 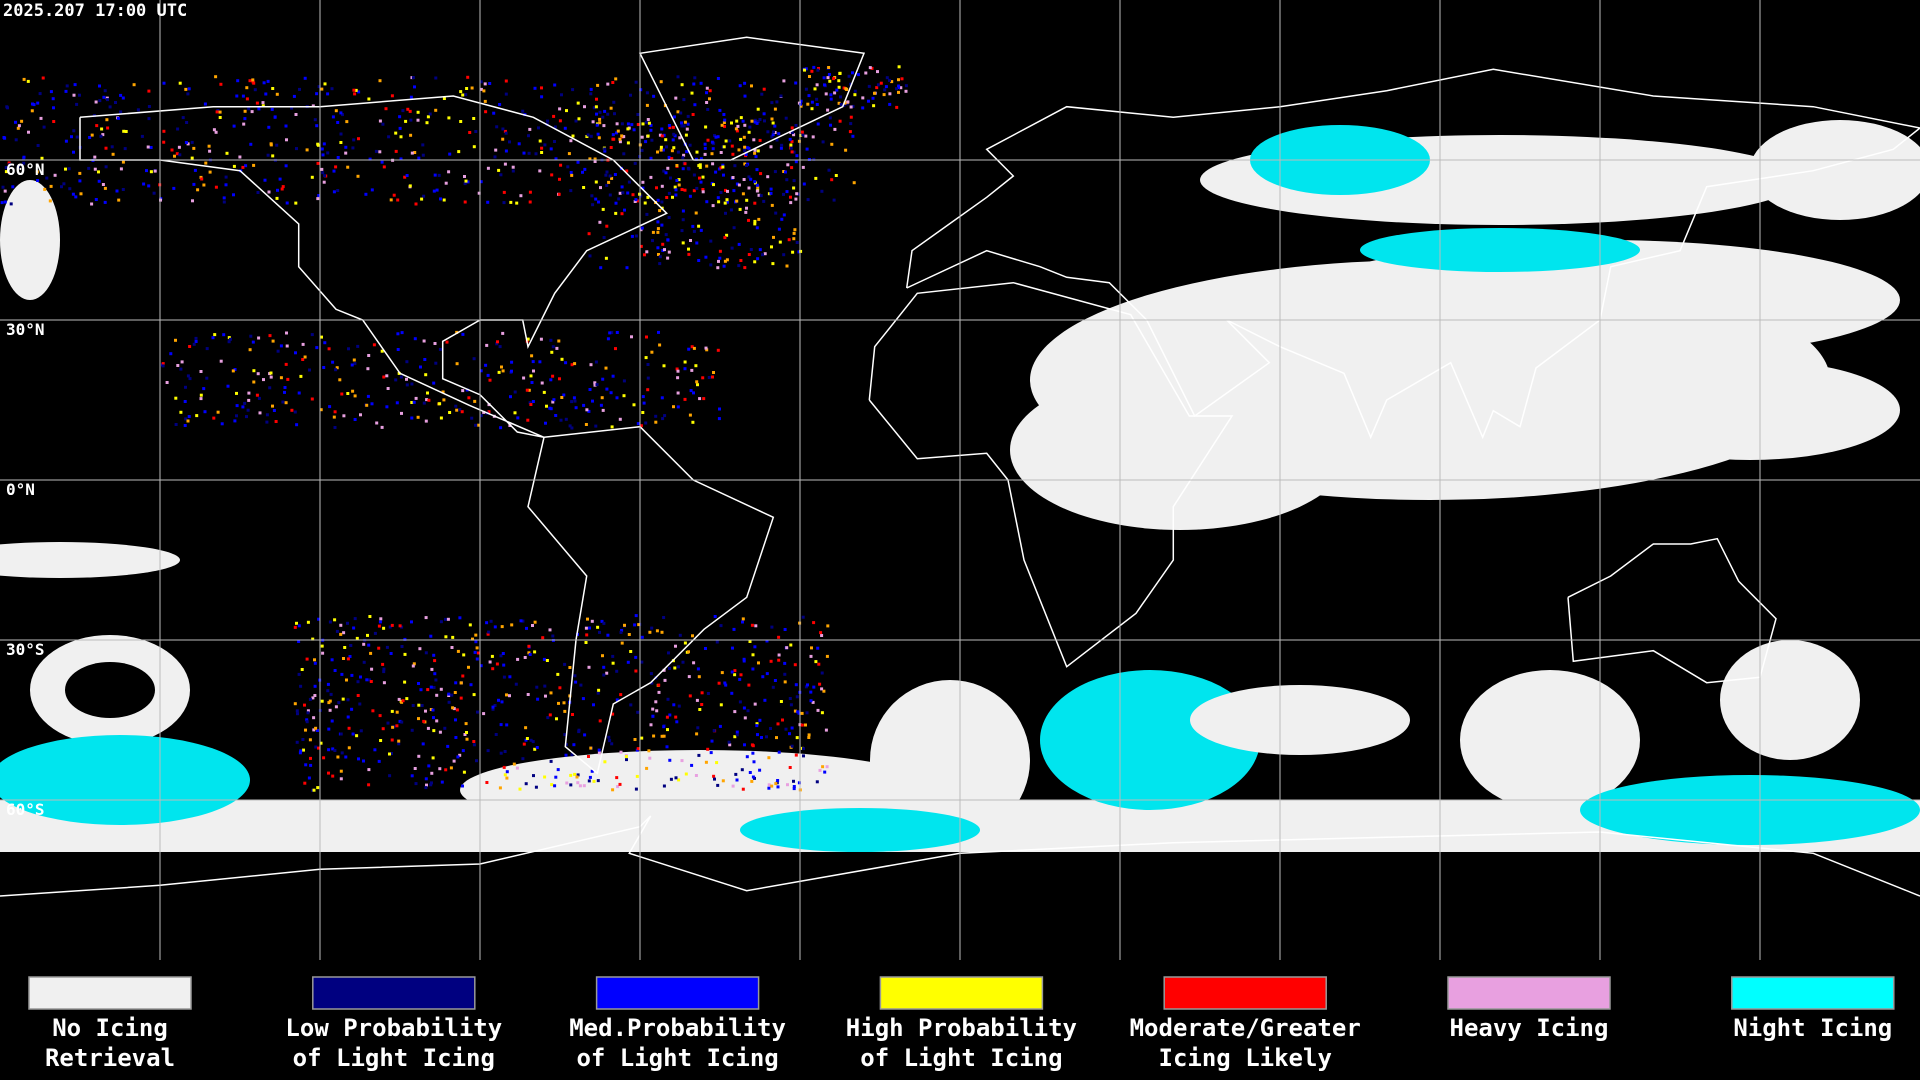 What do you see at coordinates (30, 240) in the screenshot?
I see `cloud` at bounding box center [30, 240].